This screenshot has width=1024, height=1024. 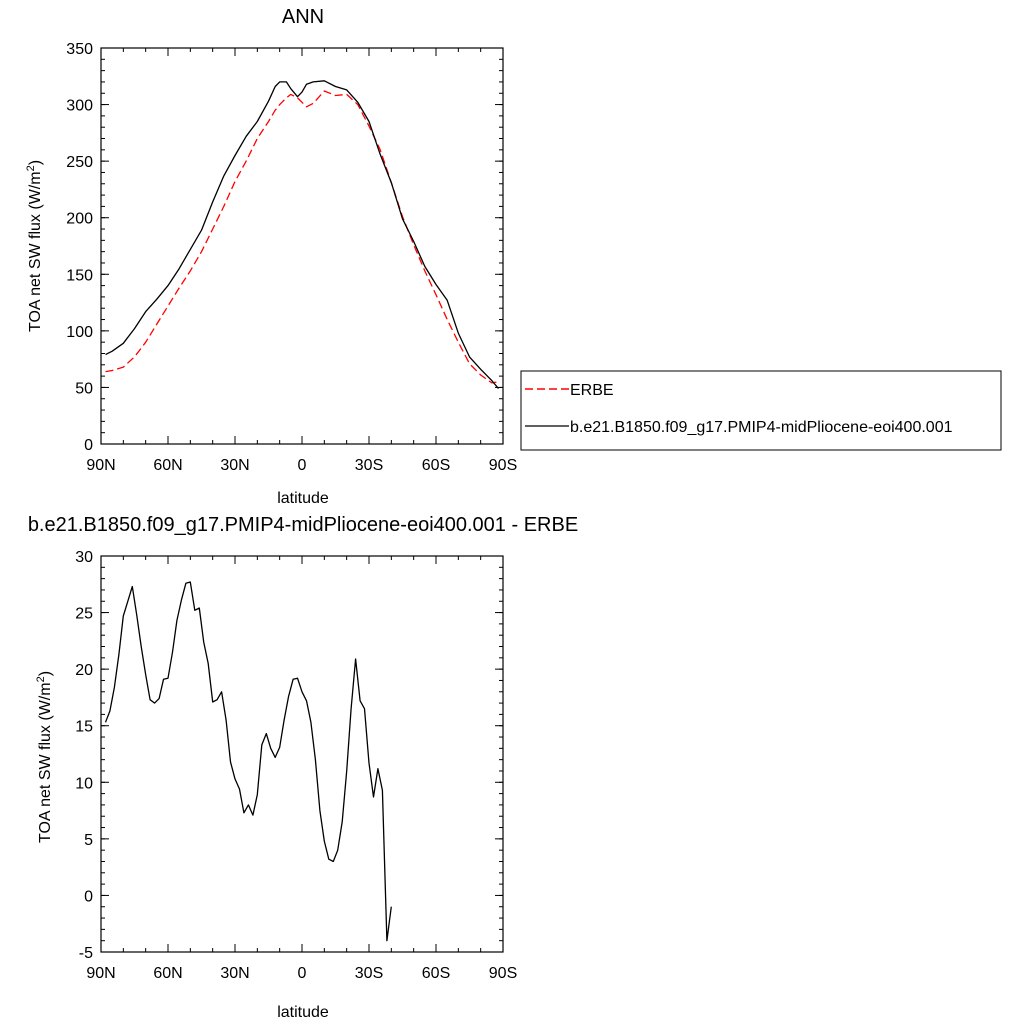 What do you see at coordinates (167, 973) in the screenshot?
I see `bottom-x-tick-label: 60N` at bounding box center [167, 973].